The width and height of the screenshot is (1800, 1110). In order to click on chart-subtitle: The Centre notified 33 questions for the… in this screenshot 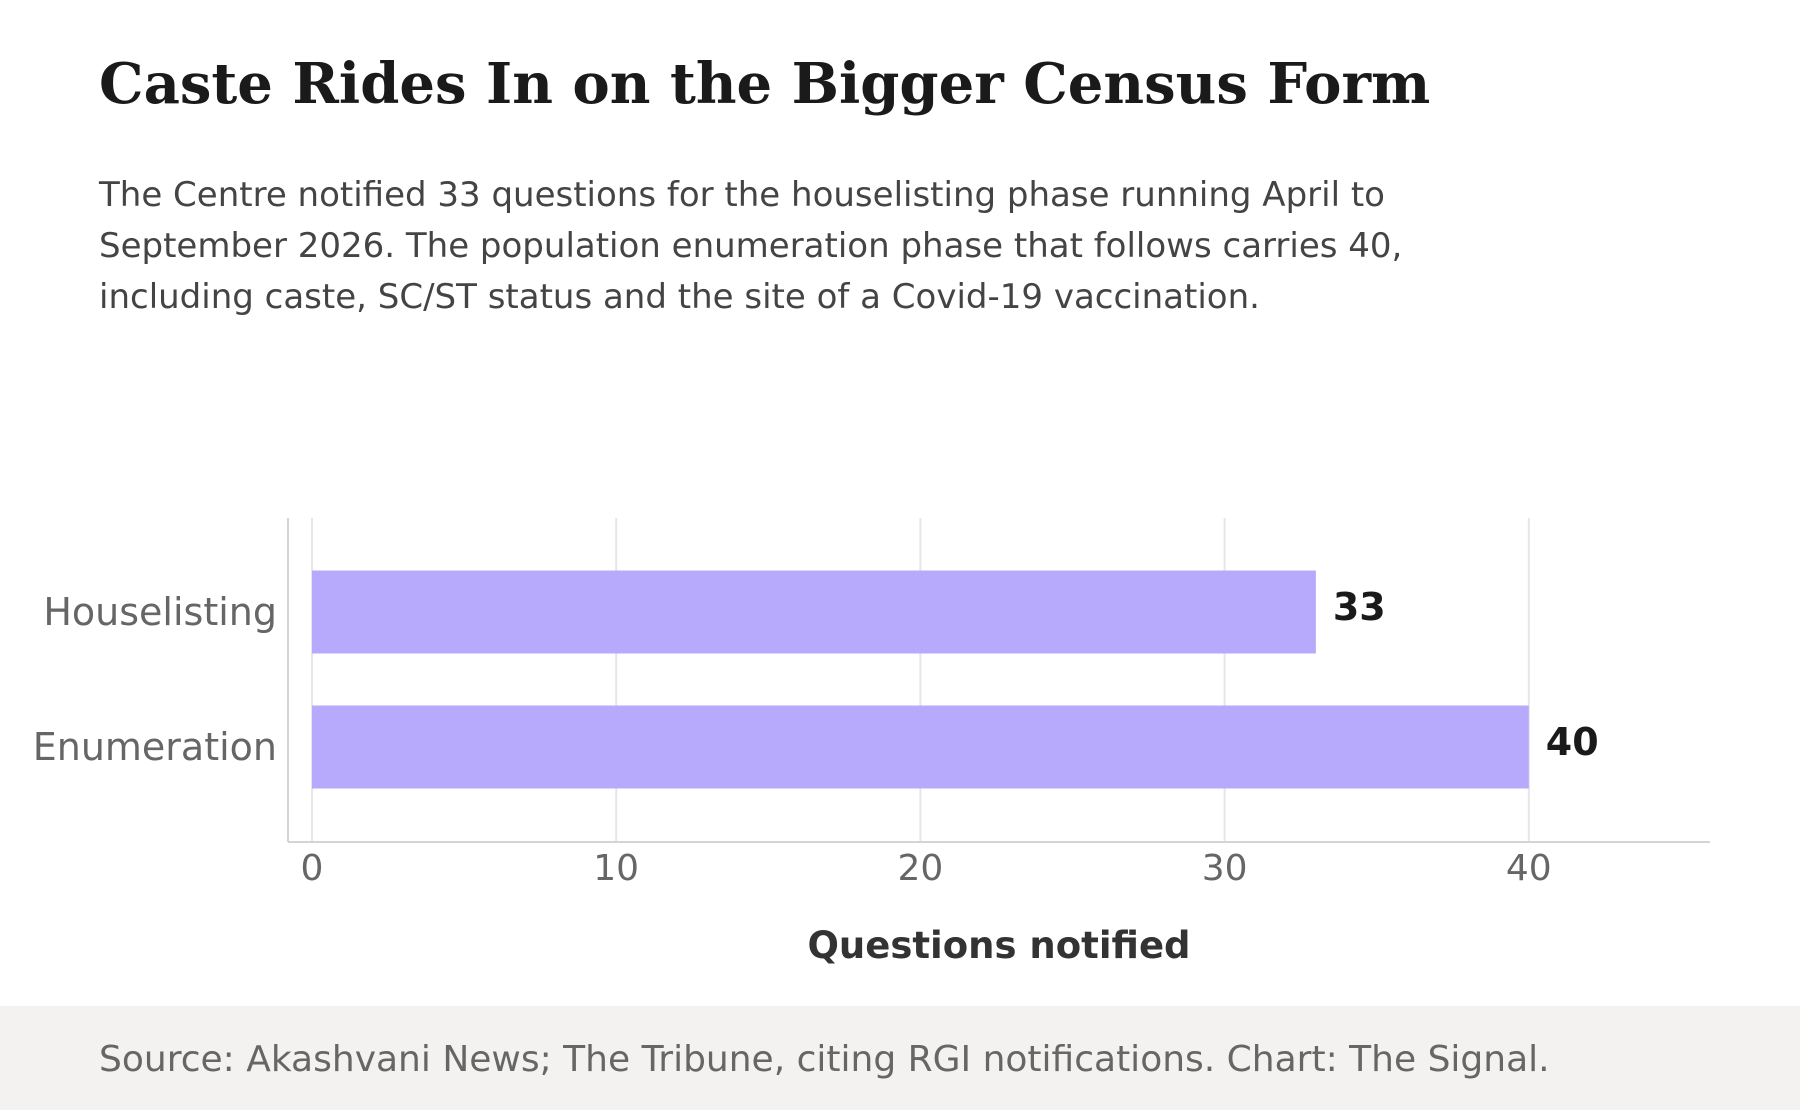, I will do `click(751, 246)`.